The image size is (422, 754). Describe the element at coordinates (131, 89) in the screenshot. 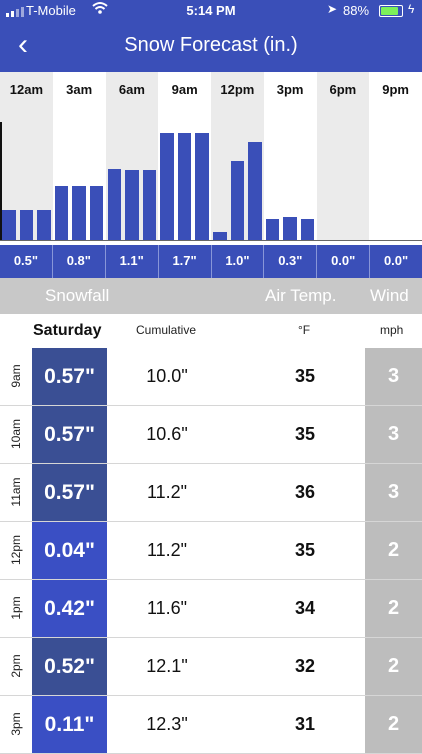

I see `hour-label: 6am` at that location.